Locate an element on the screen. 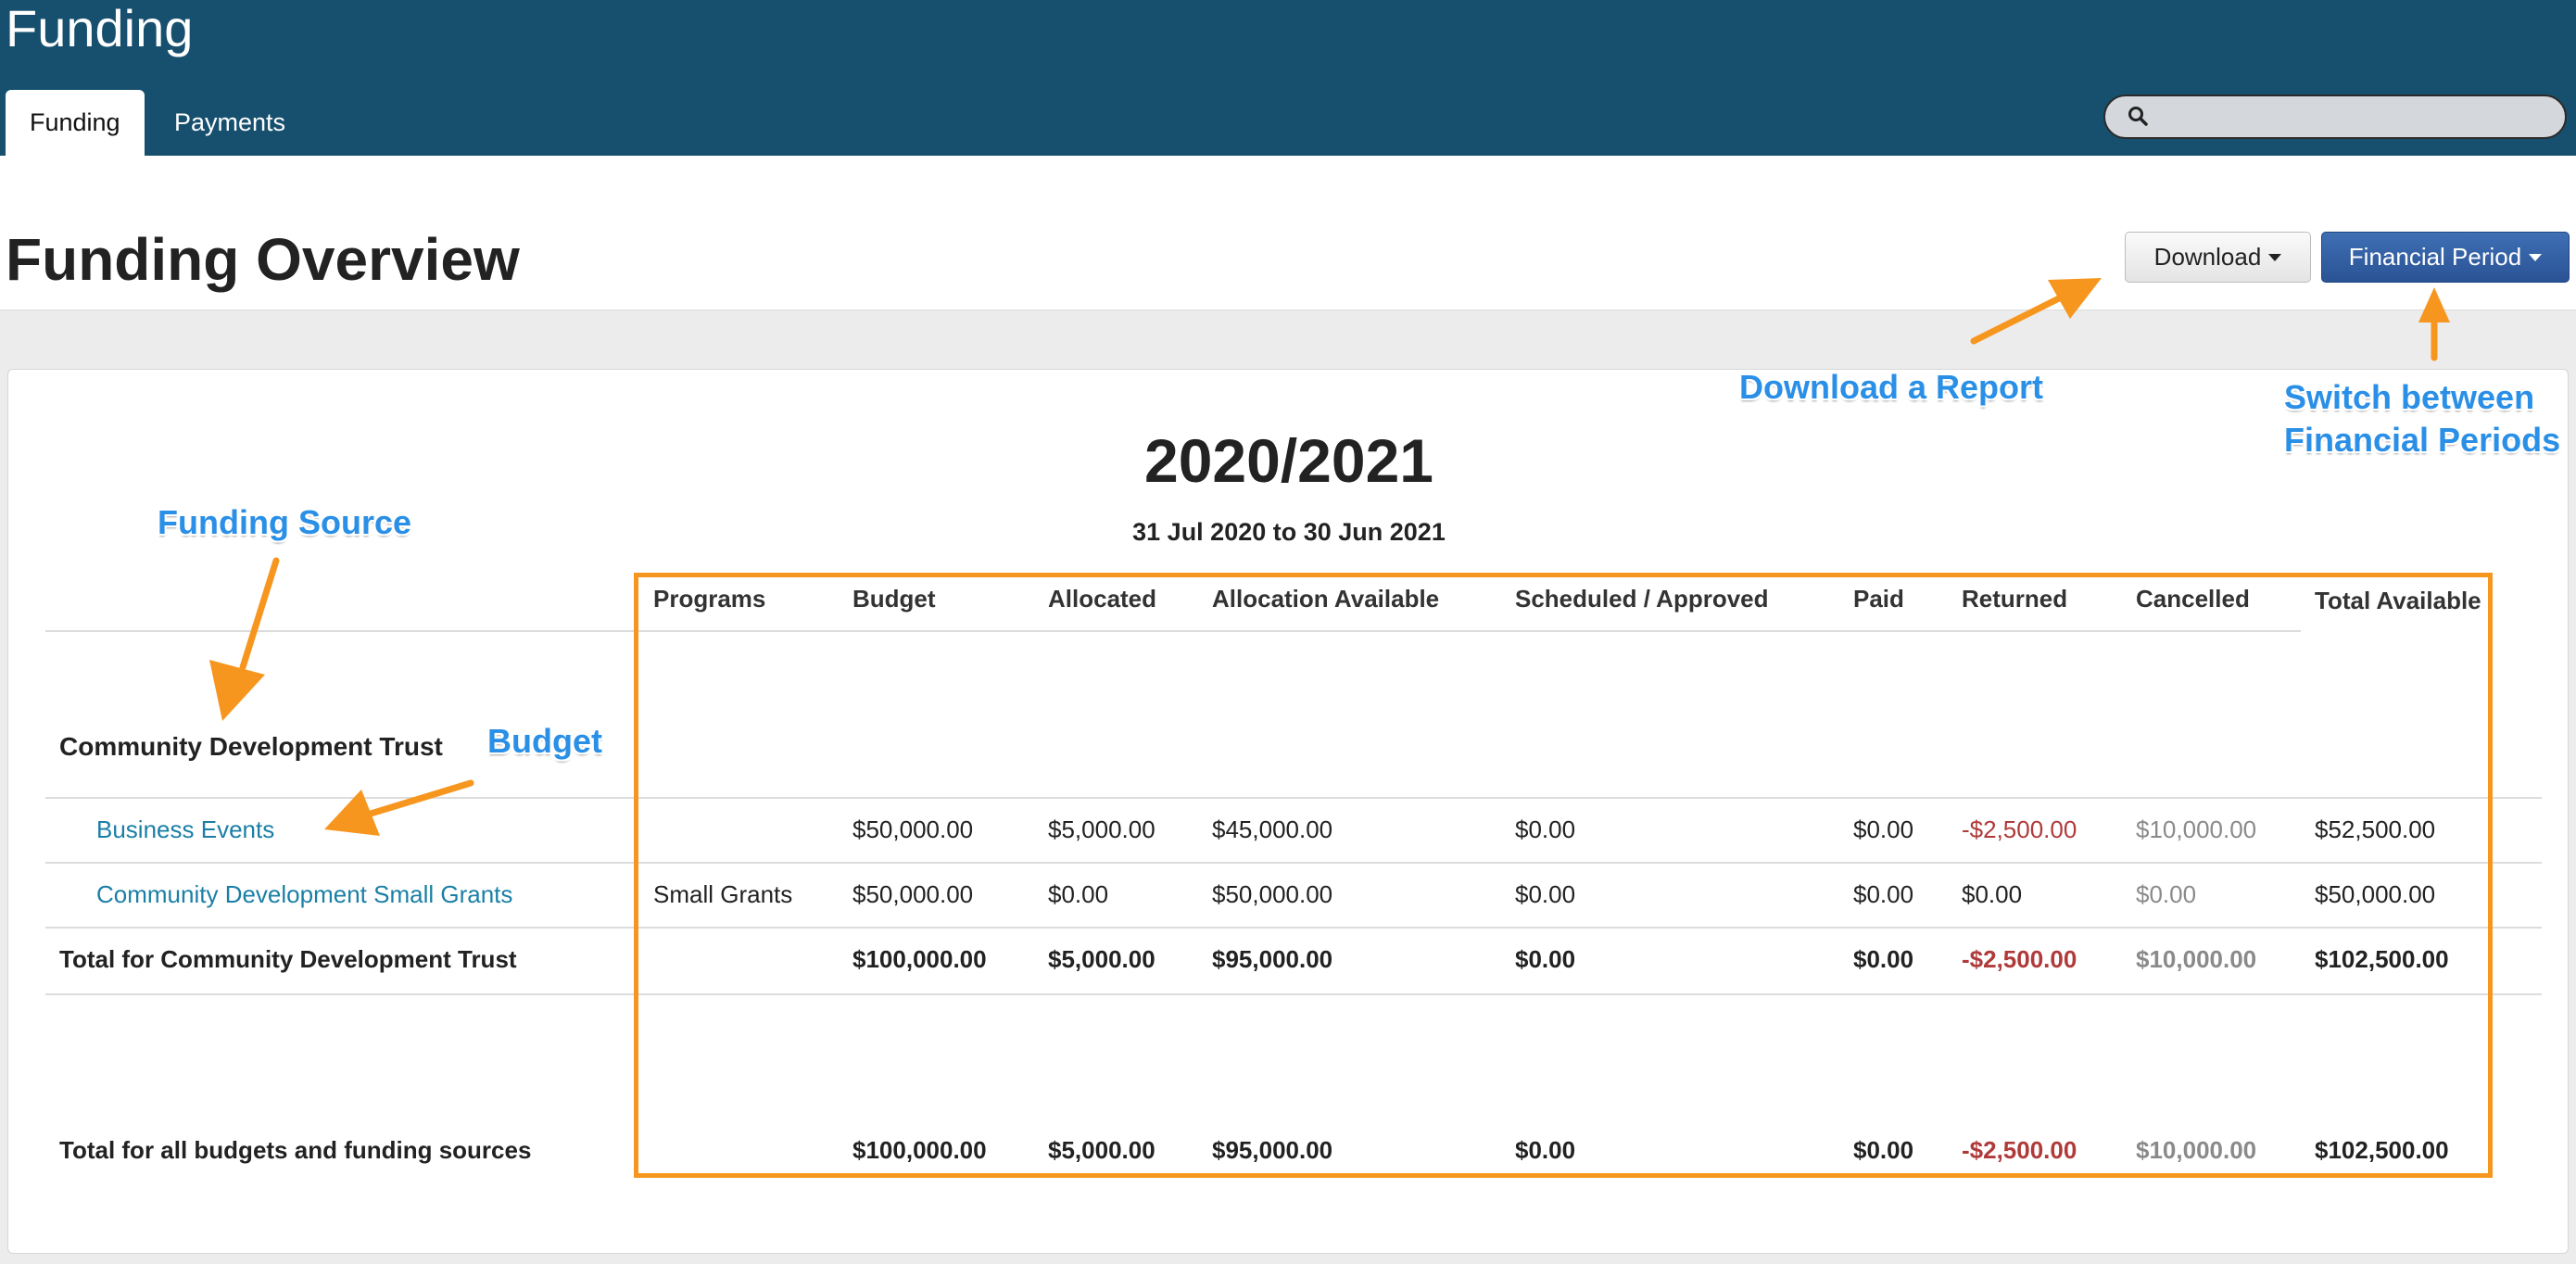 Image resolution: width=2576 pixels, height=1264 pixels. column-header-budget: Budget is located at coordinates (894, 599).